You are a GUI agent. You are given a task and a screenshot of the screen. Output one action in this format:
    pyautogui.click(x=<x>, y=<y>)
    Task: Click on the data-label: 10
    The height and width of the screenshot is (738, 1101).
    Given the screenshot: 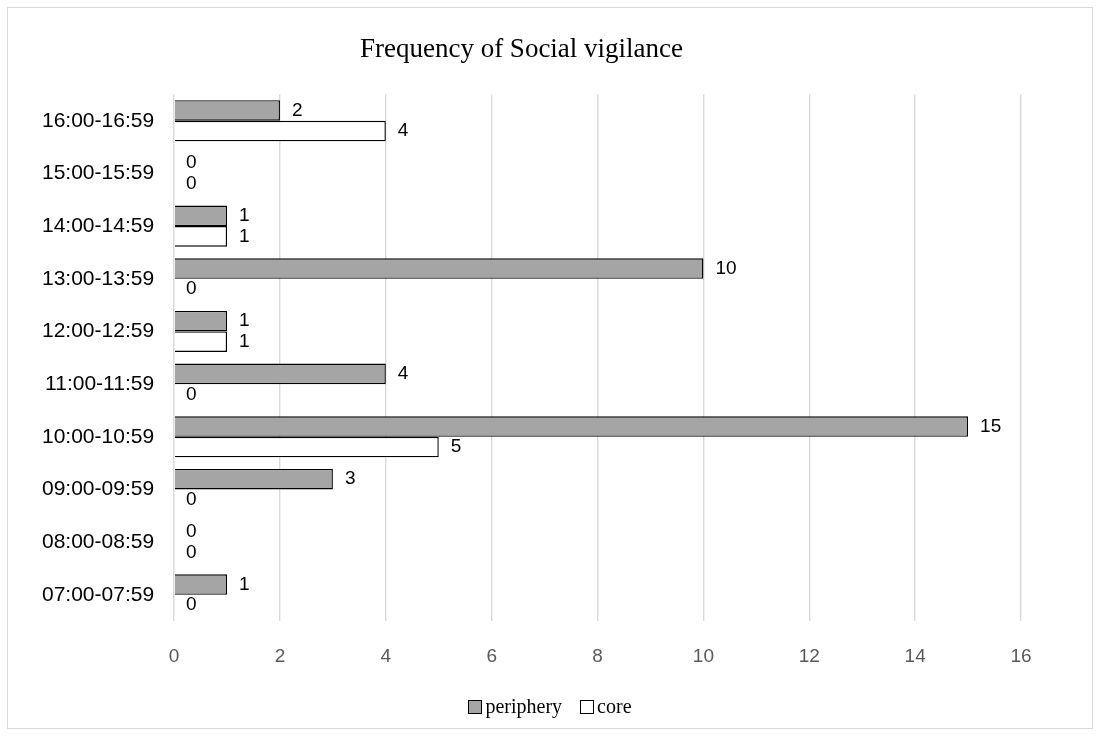 What is the action you would take?
    pyautogui.click(x=726, y=267)
    